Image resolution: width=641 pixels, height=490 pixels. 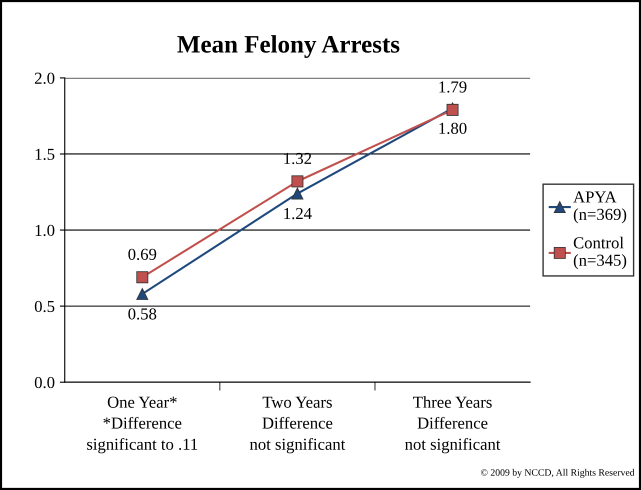 I want to click on data-label: 0.58, so click(x=142, y=314).